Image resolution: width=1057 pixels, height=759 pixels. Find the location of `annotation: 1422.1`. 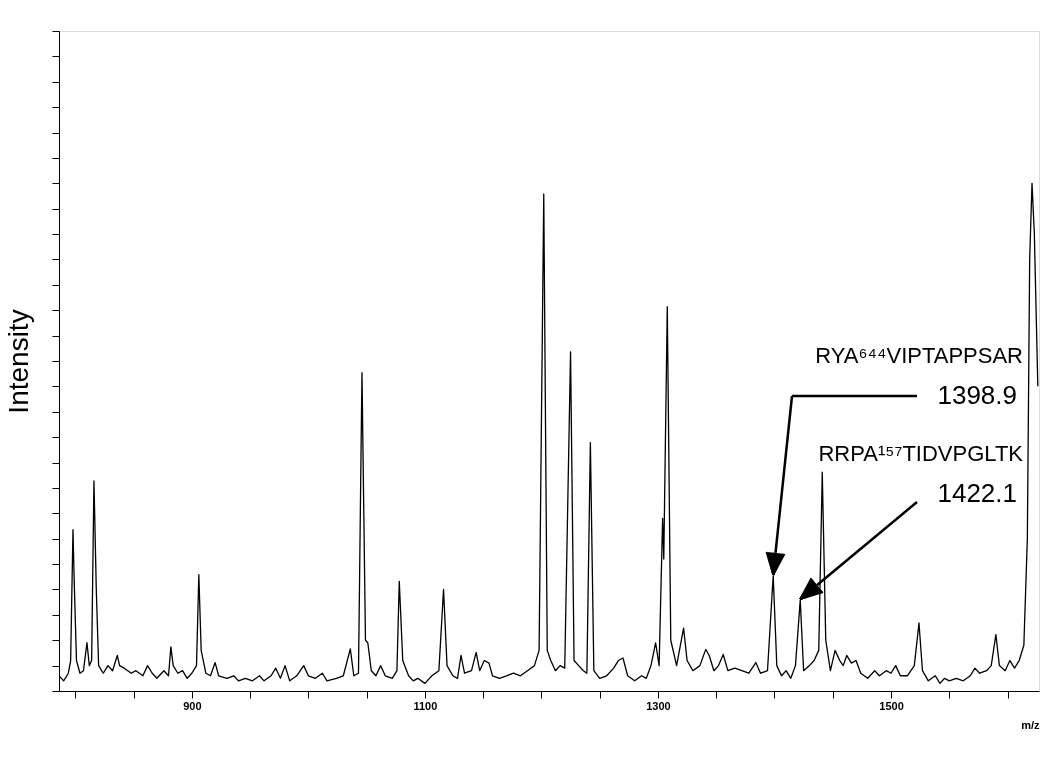

annotation: 1422.1 is located at coordinates (977, 493).